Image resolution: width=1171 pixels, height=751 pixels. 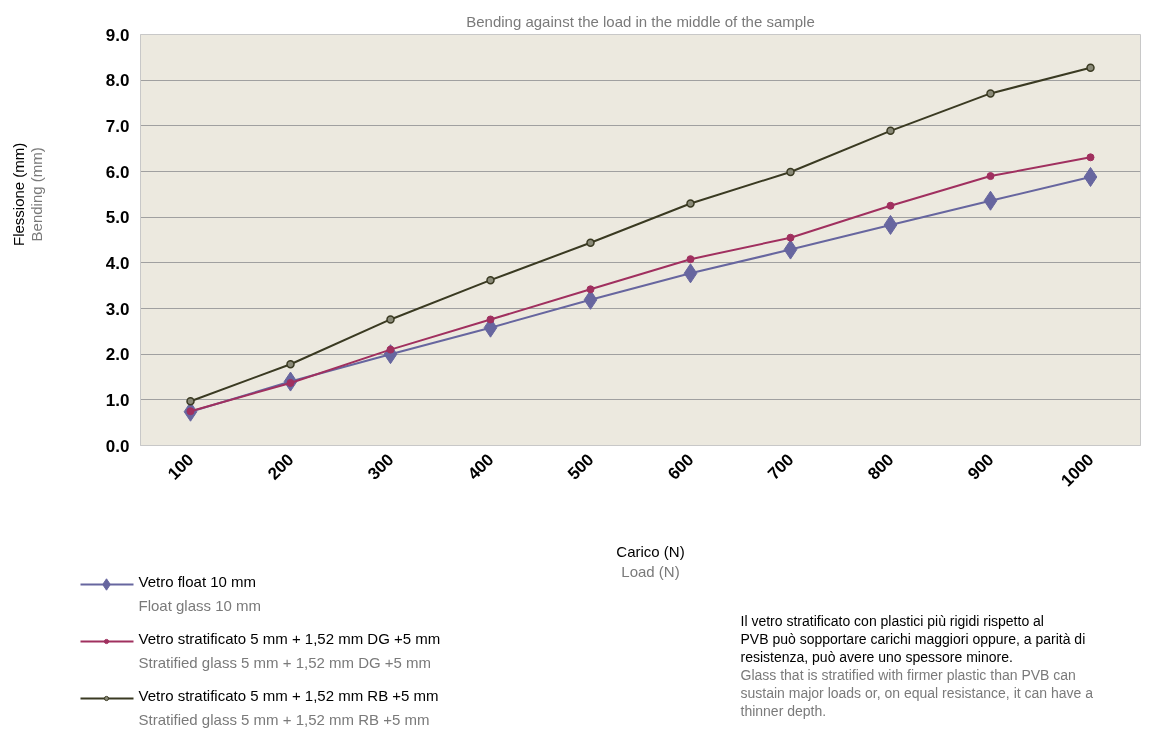 I want to click on y-tick-label: 6.0, so click(x=117, y=172).